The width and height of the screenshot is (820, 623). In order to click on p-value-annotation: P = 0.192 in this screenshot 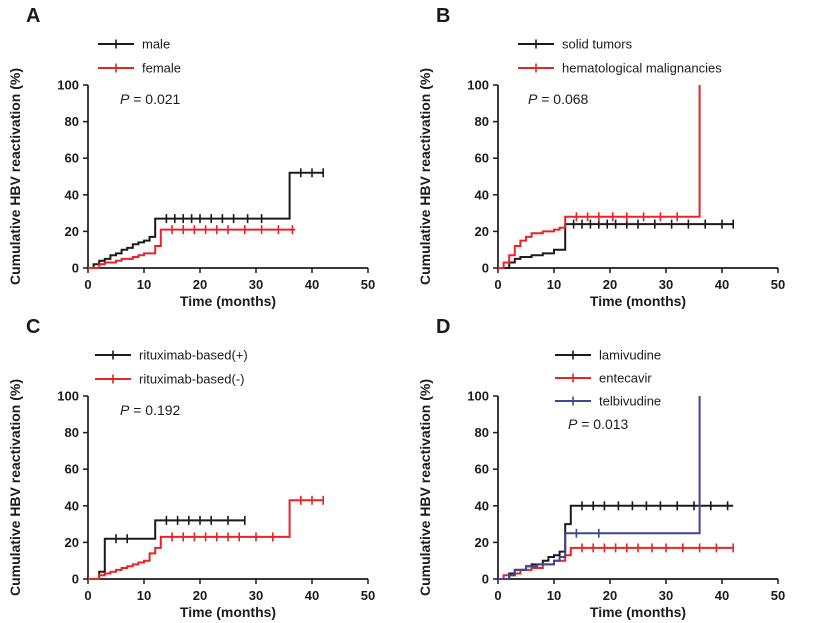, I will do `click(150, 410)`.